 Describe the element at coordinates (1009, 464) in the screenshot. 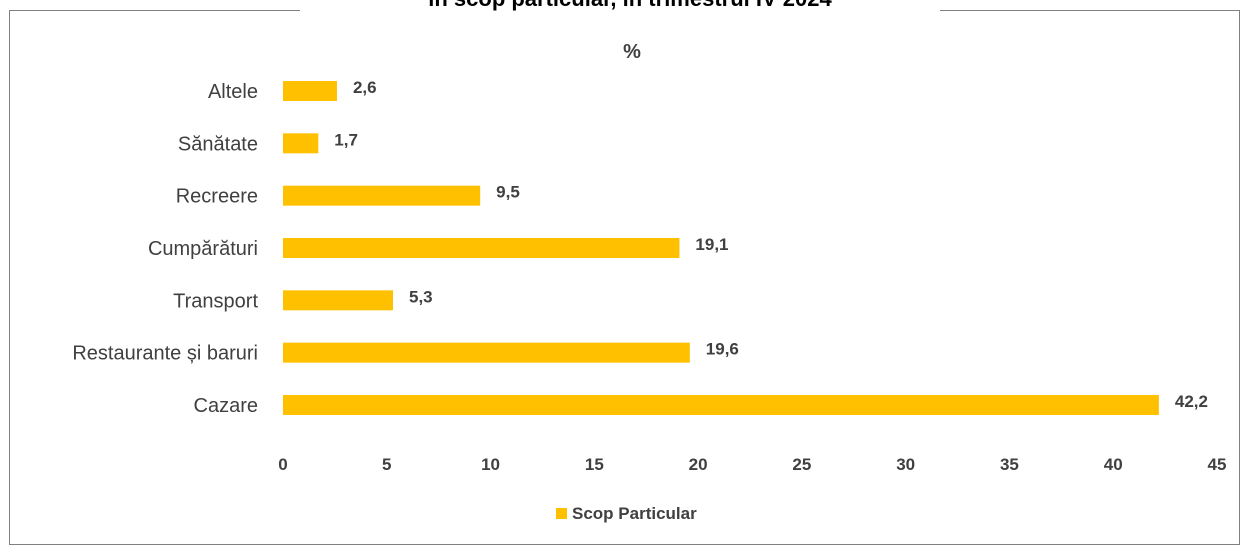

I see `x-tick-label: 35` at that location.